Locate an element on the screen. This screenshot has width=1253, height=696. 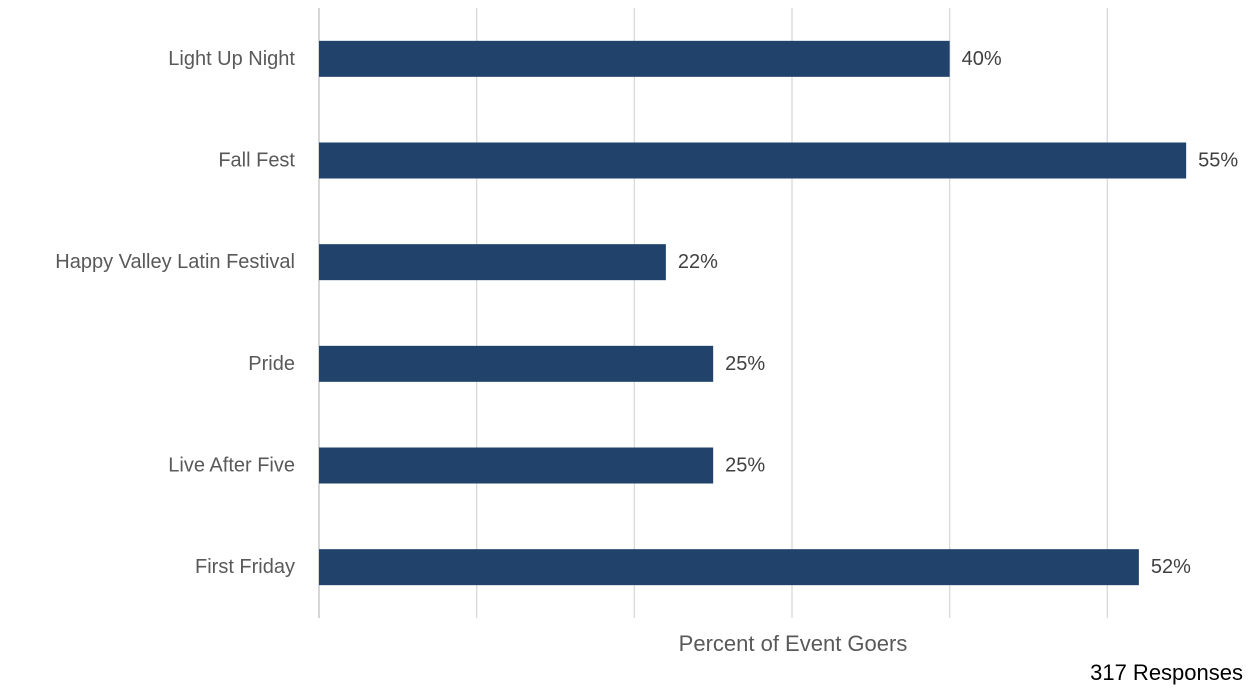
value-label: 52% is located at coordinates (1171, 567).